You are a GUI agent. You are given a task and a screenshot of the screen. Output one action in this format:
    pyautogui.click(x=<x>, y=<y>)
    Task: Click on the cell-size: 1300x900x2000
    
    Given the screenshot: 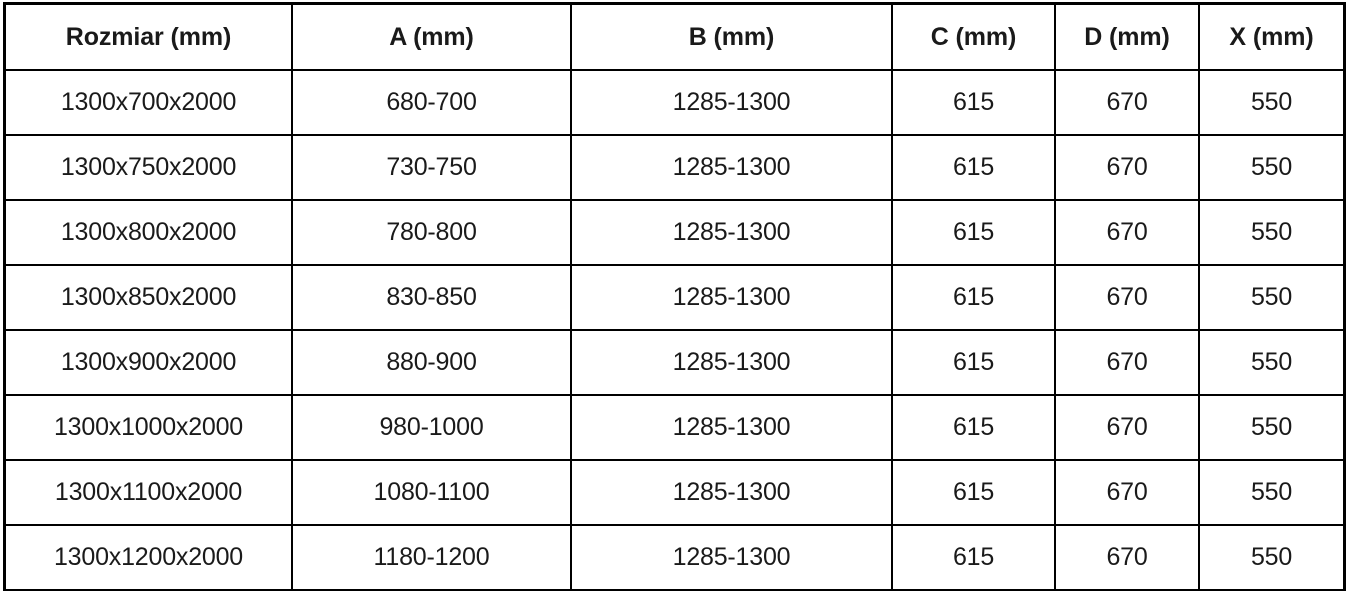 What is the action you would take?
    pyautogui.click(x=148, y=362)
    